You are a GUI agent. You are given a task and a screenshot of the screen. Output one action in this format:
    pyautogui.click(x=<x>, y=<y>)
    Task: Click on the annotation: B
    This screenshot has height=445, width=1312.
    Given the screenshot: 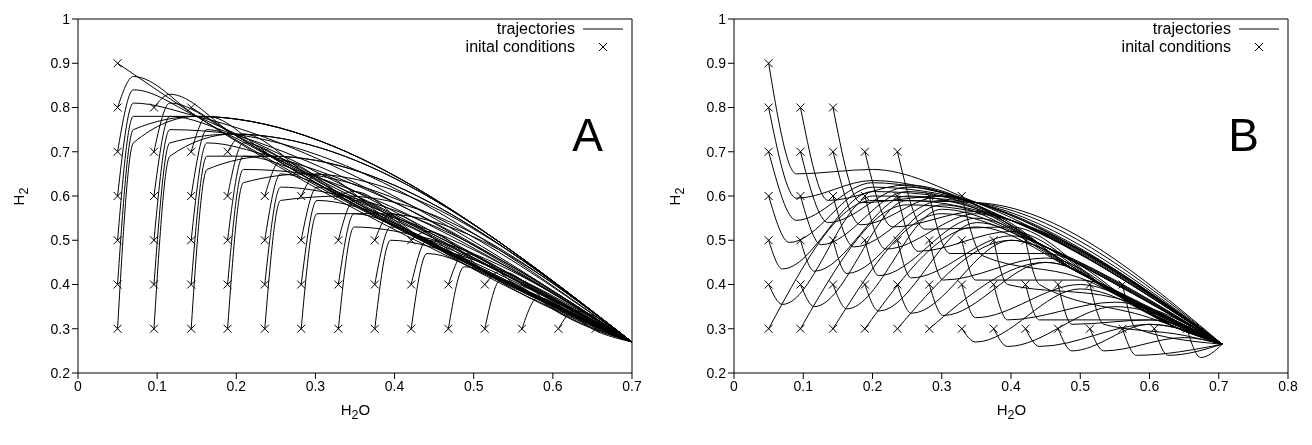 What is the action you would take?
    pyautogui.click(x=1243, y=135)
    